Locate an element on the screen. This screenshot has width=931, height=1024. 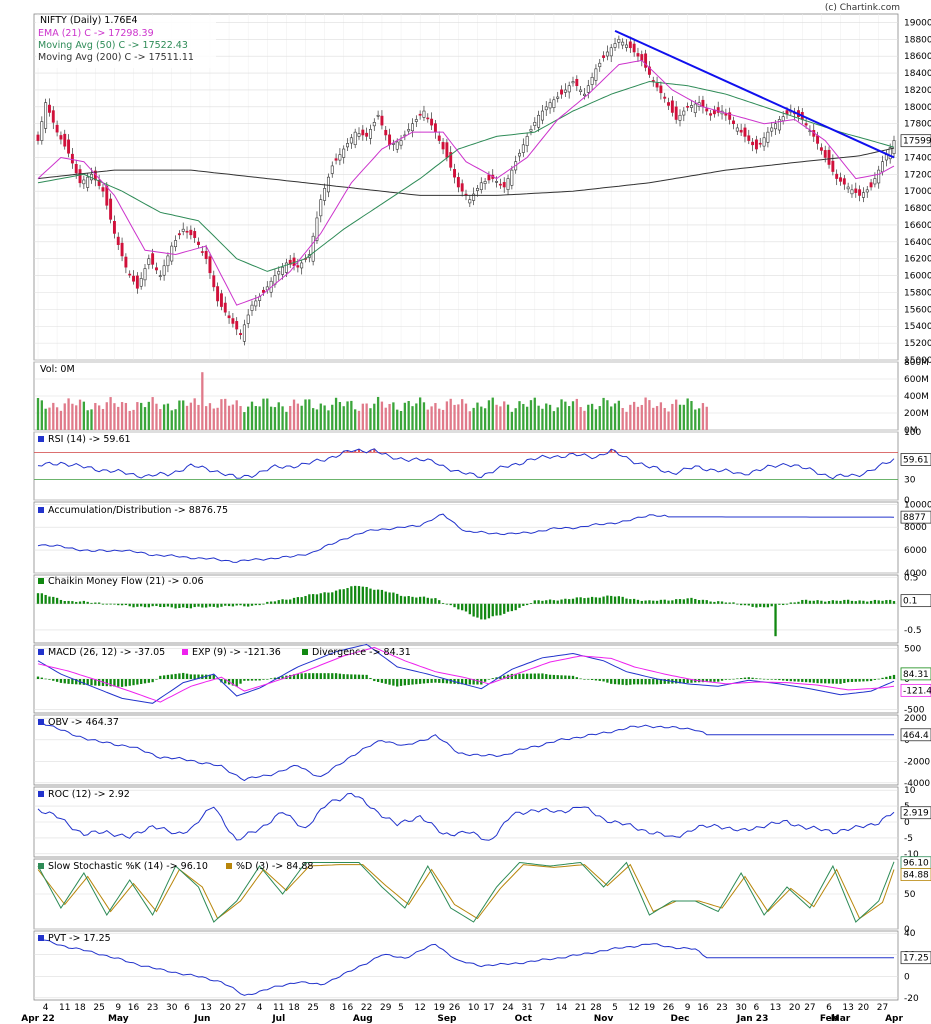
x-month-label-7: Nov is located at coordinates (604, 1019).